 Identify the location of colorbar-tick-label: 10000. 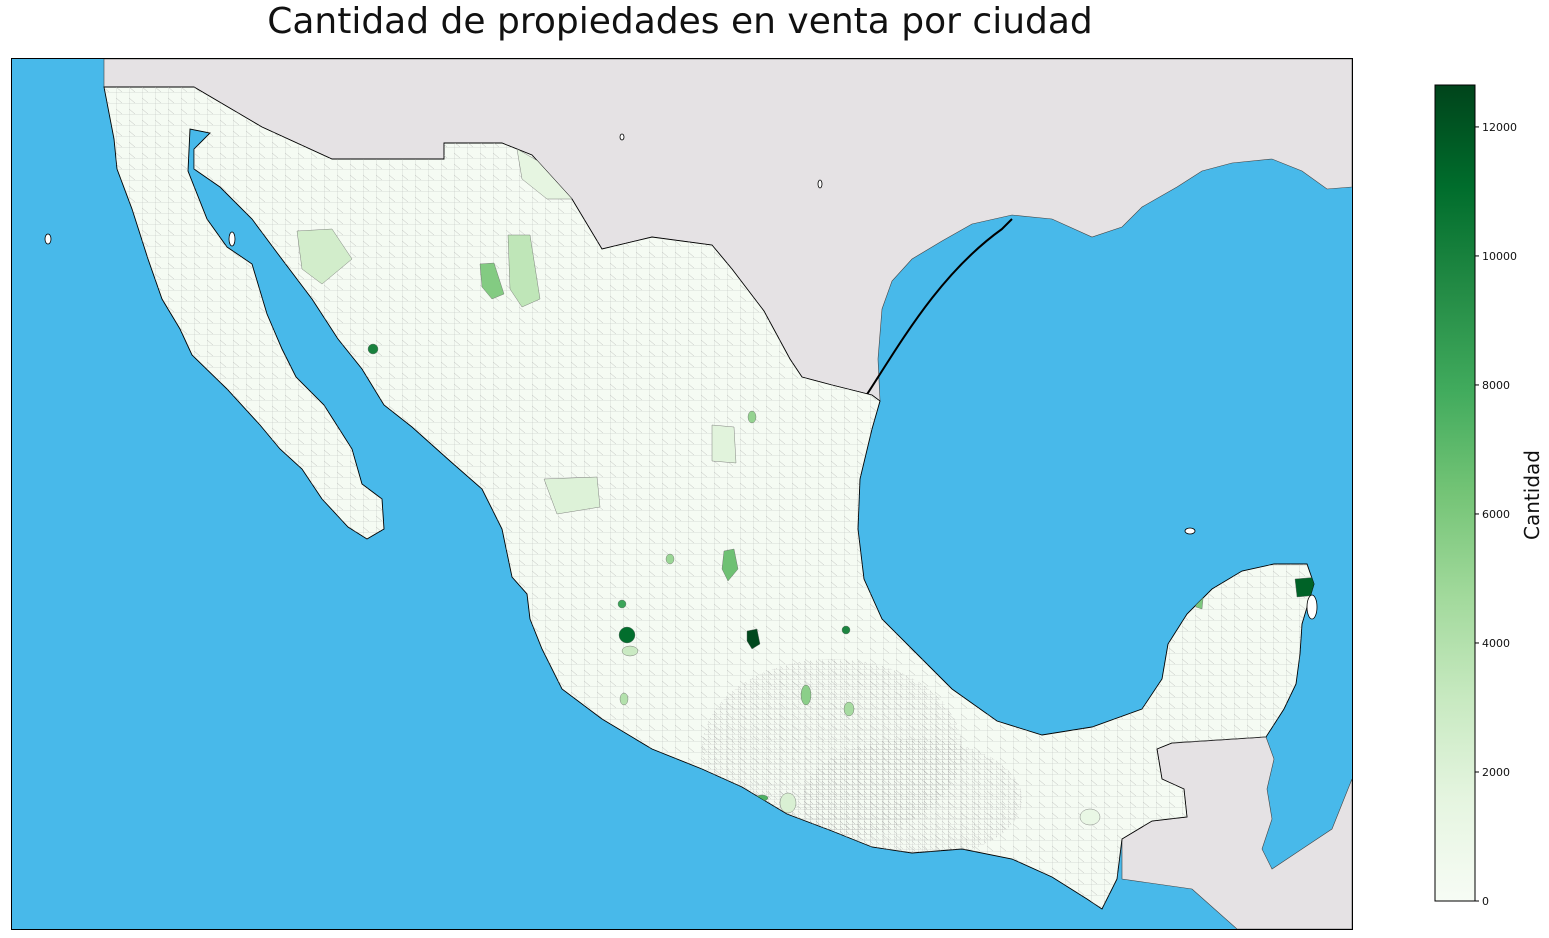
(1499, 256).